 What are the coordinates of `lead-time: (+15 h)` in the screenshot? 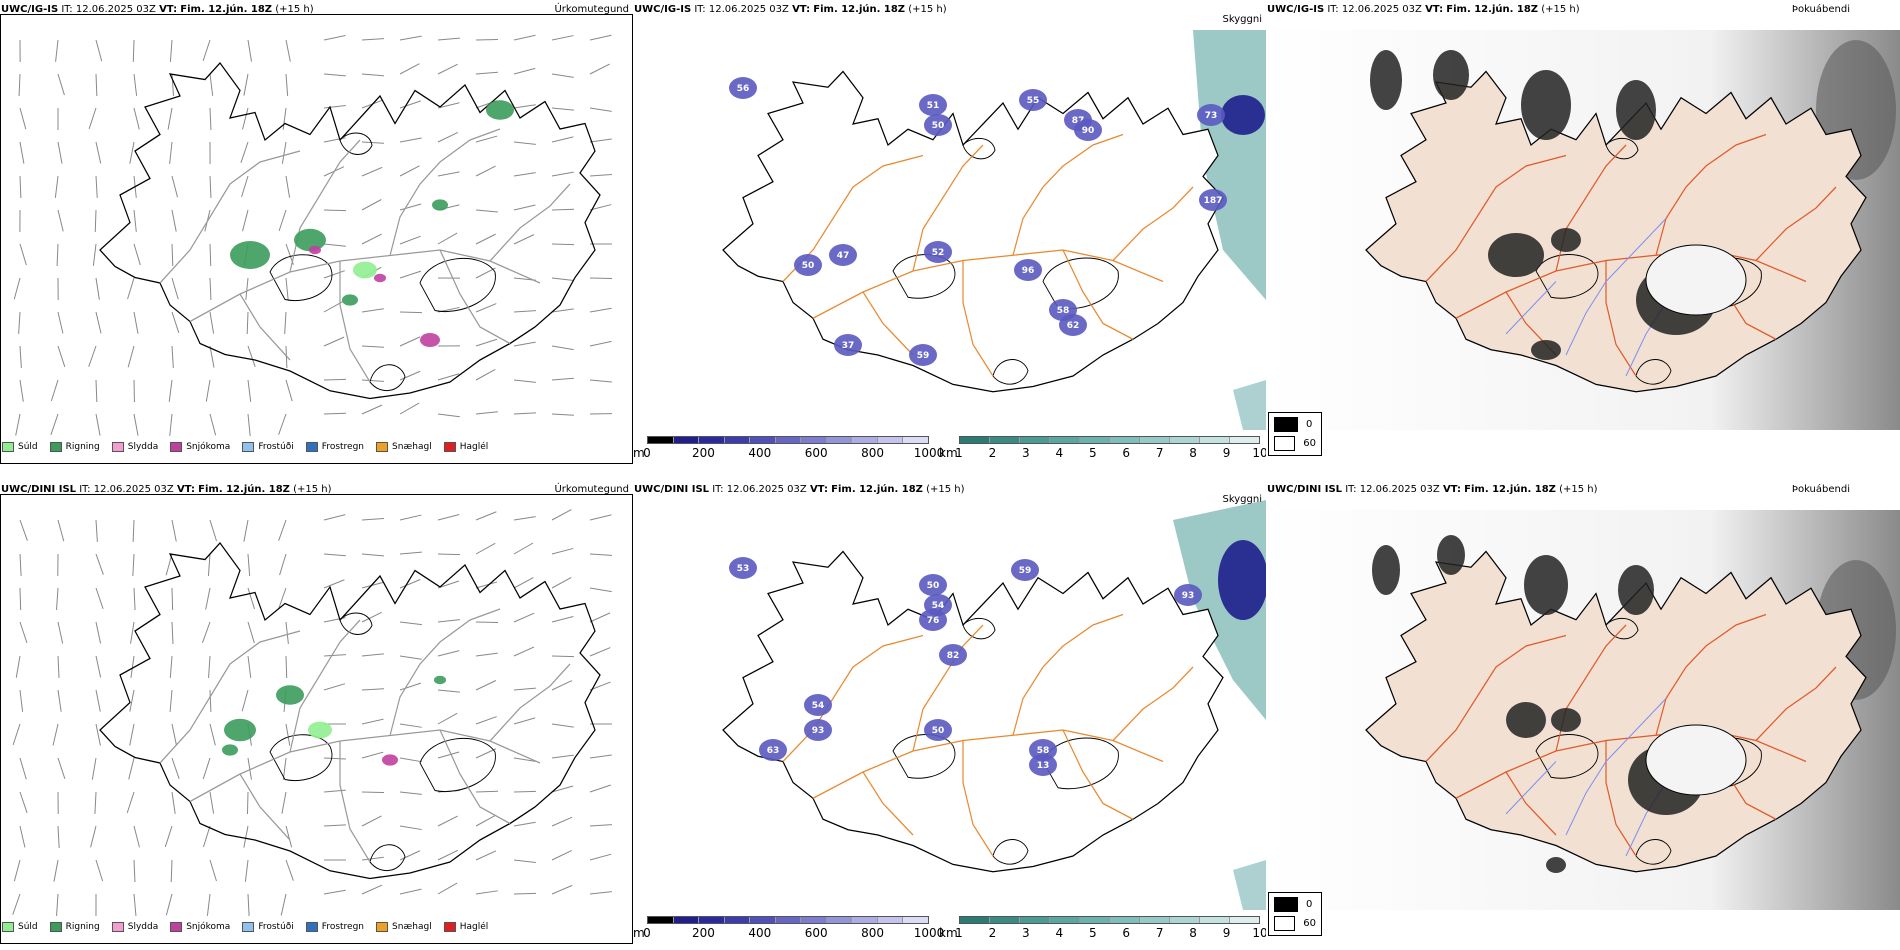 It's located at (1560, 9).